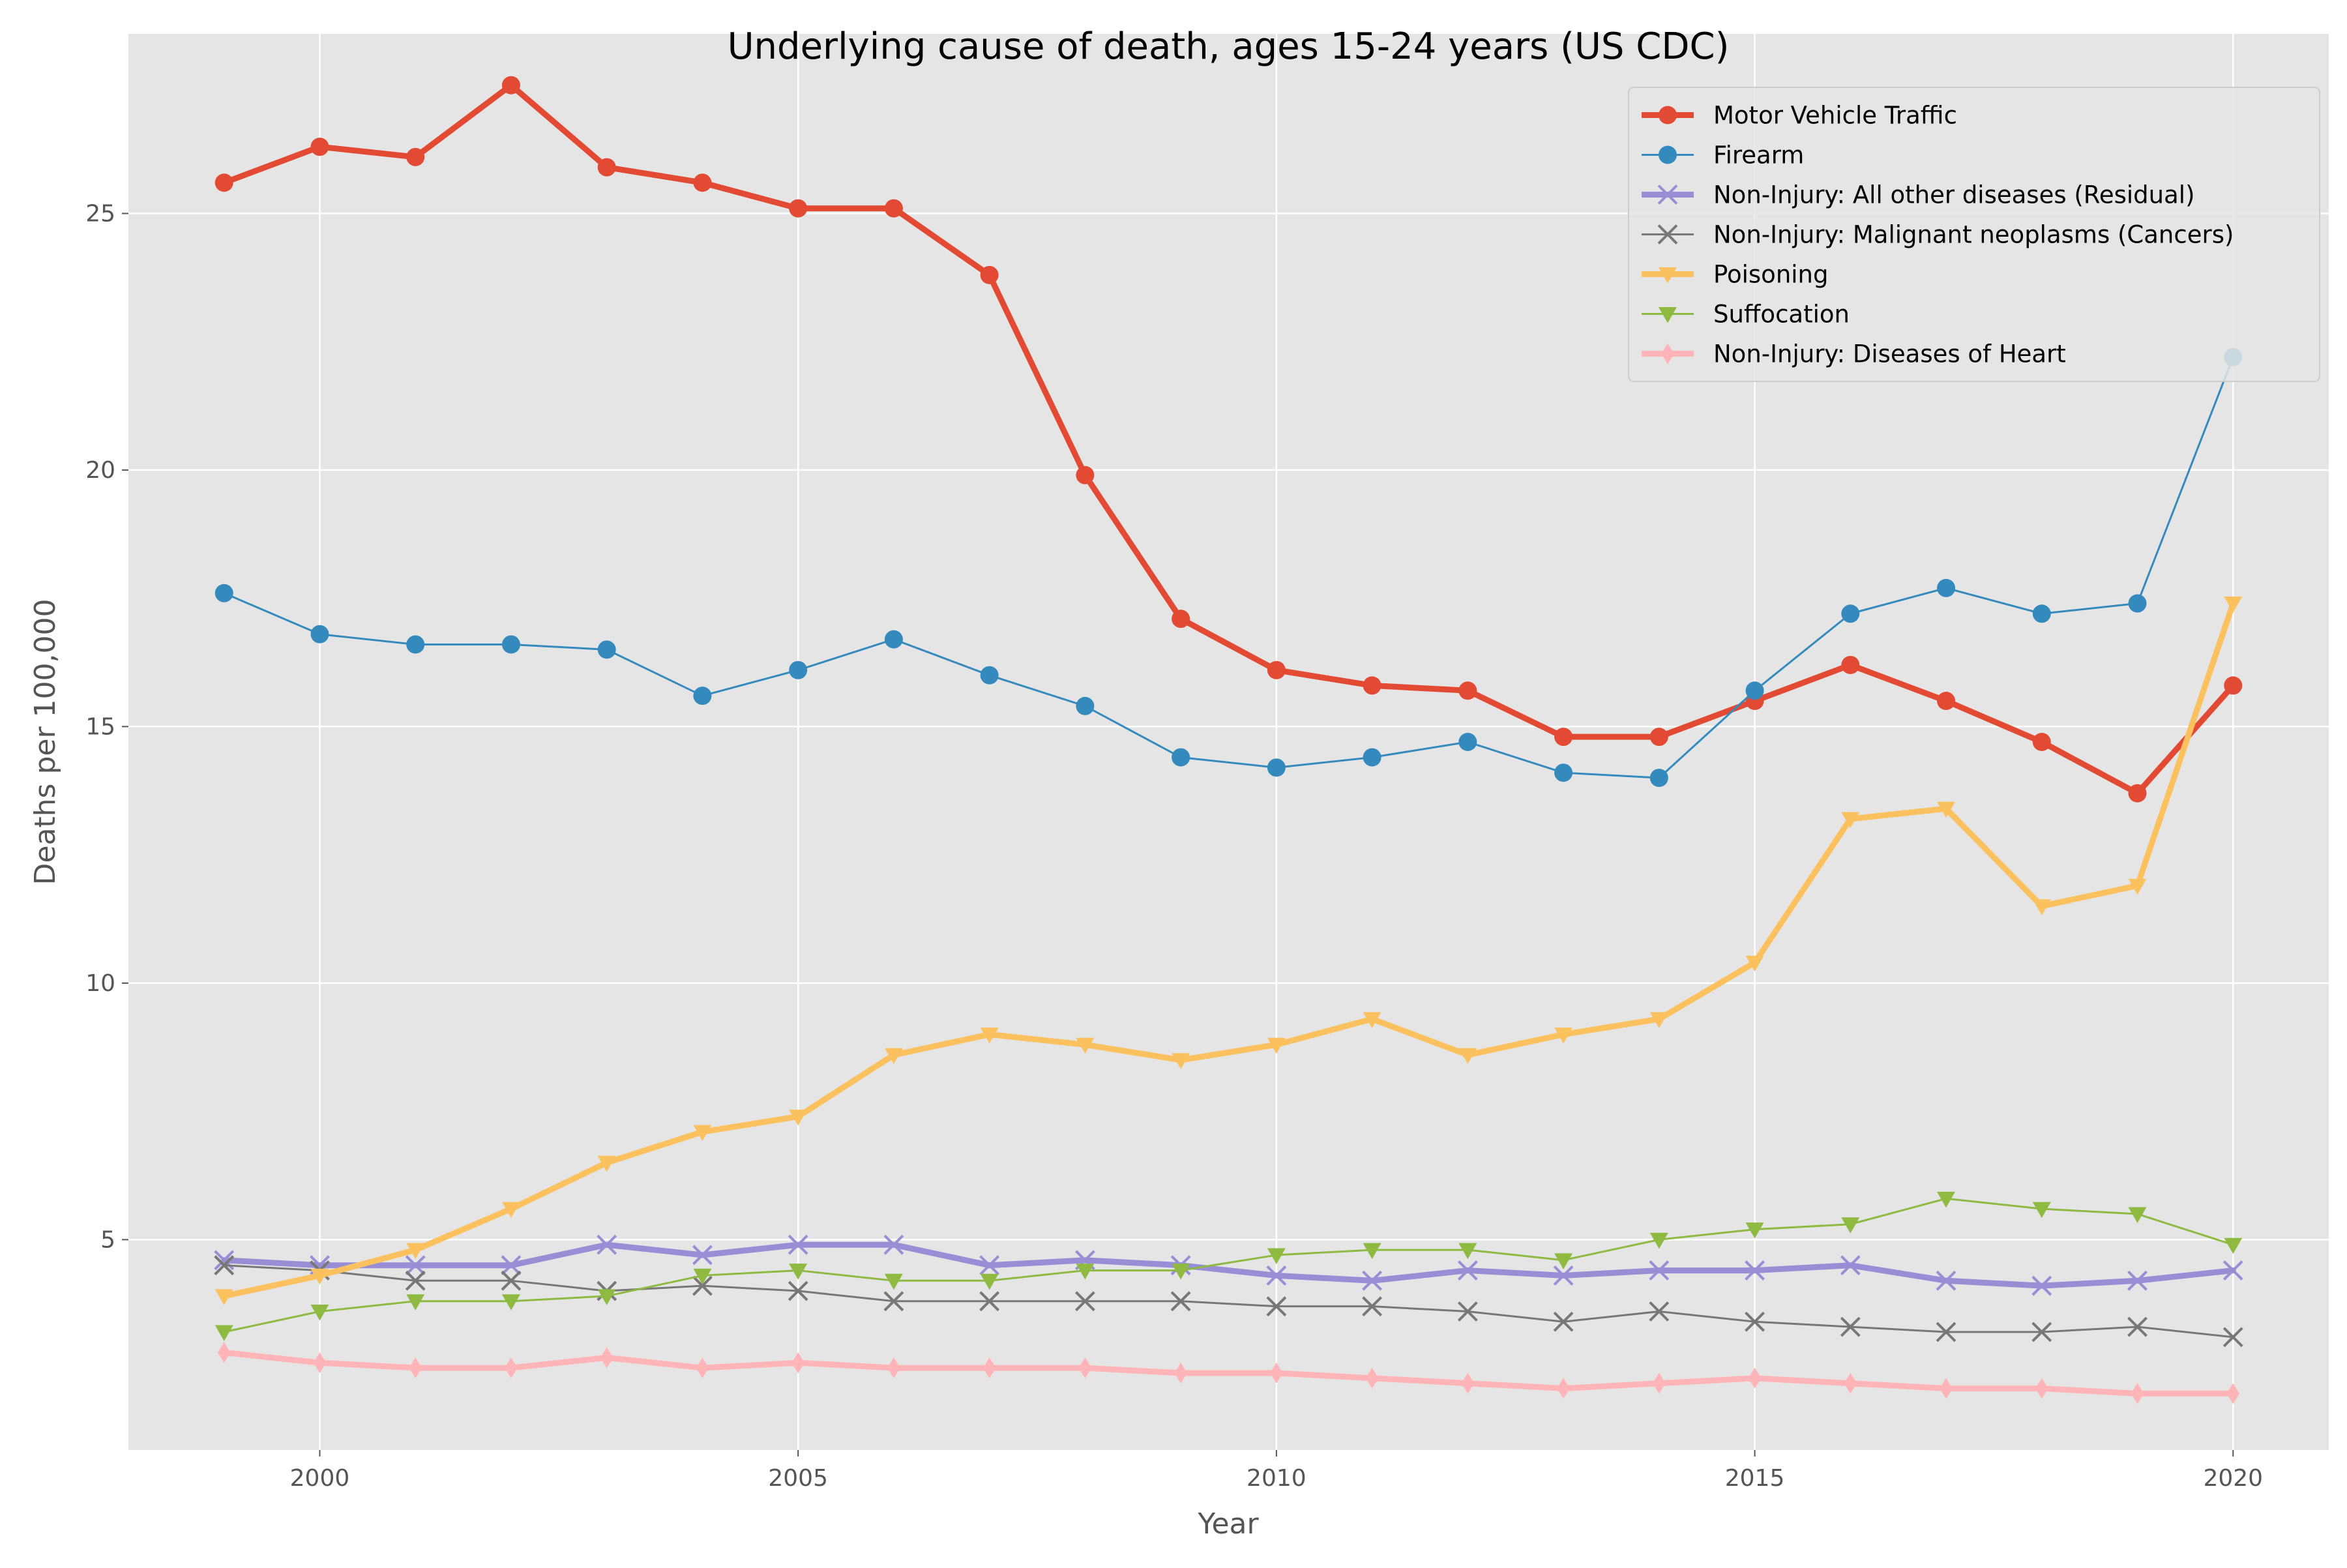 Image resolution: width=2347 pixels, height=1568 pixels. I want to click on legend-label: Suffocation, so click(1781, 315).